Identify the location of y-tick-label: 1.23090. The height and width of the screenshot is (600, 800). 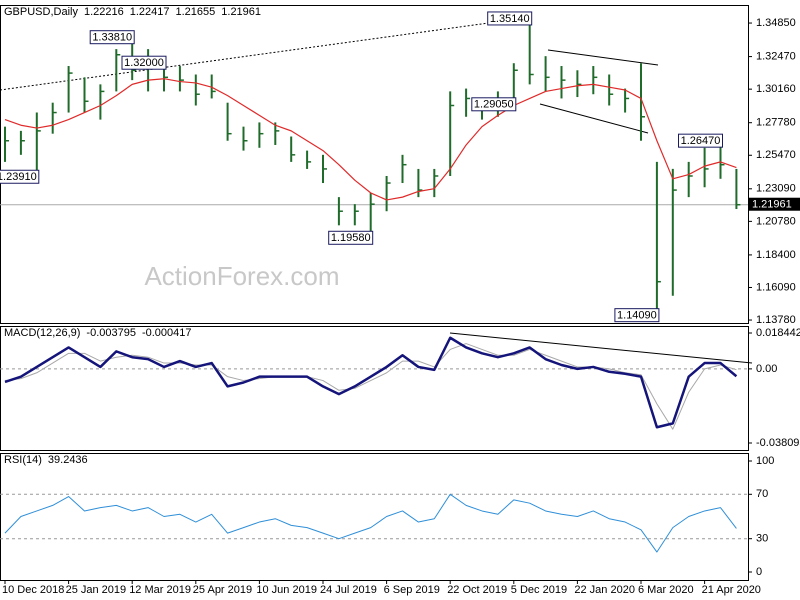
(776, 189).